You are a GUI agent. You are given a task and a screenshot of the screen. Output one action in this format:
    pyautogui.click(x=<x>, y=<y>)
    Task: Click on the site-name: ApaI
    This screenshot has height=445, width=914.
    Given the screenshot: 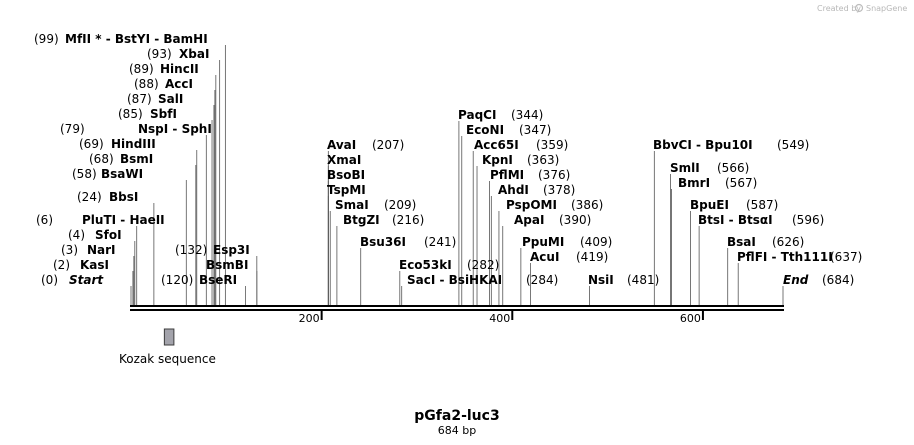 What is the action you would take?
    pyautogui.click(x=529, y=220)
    